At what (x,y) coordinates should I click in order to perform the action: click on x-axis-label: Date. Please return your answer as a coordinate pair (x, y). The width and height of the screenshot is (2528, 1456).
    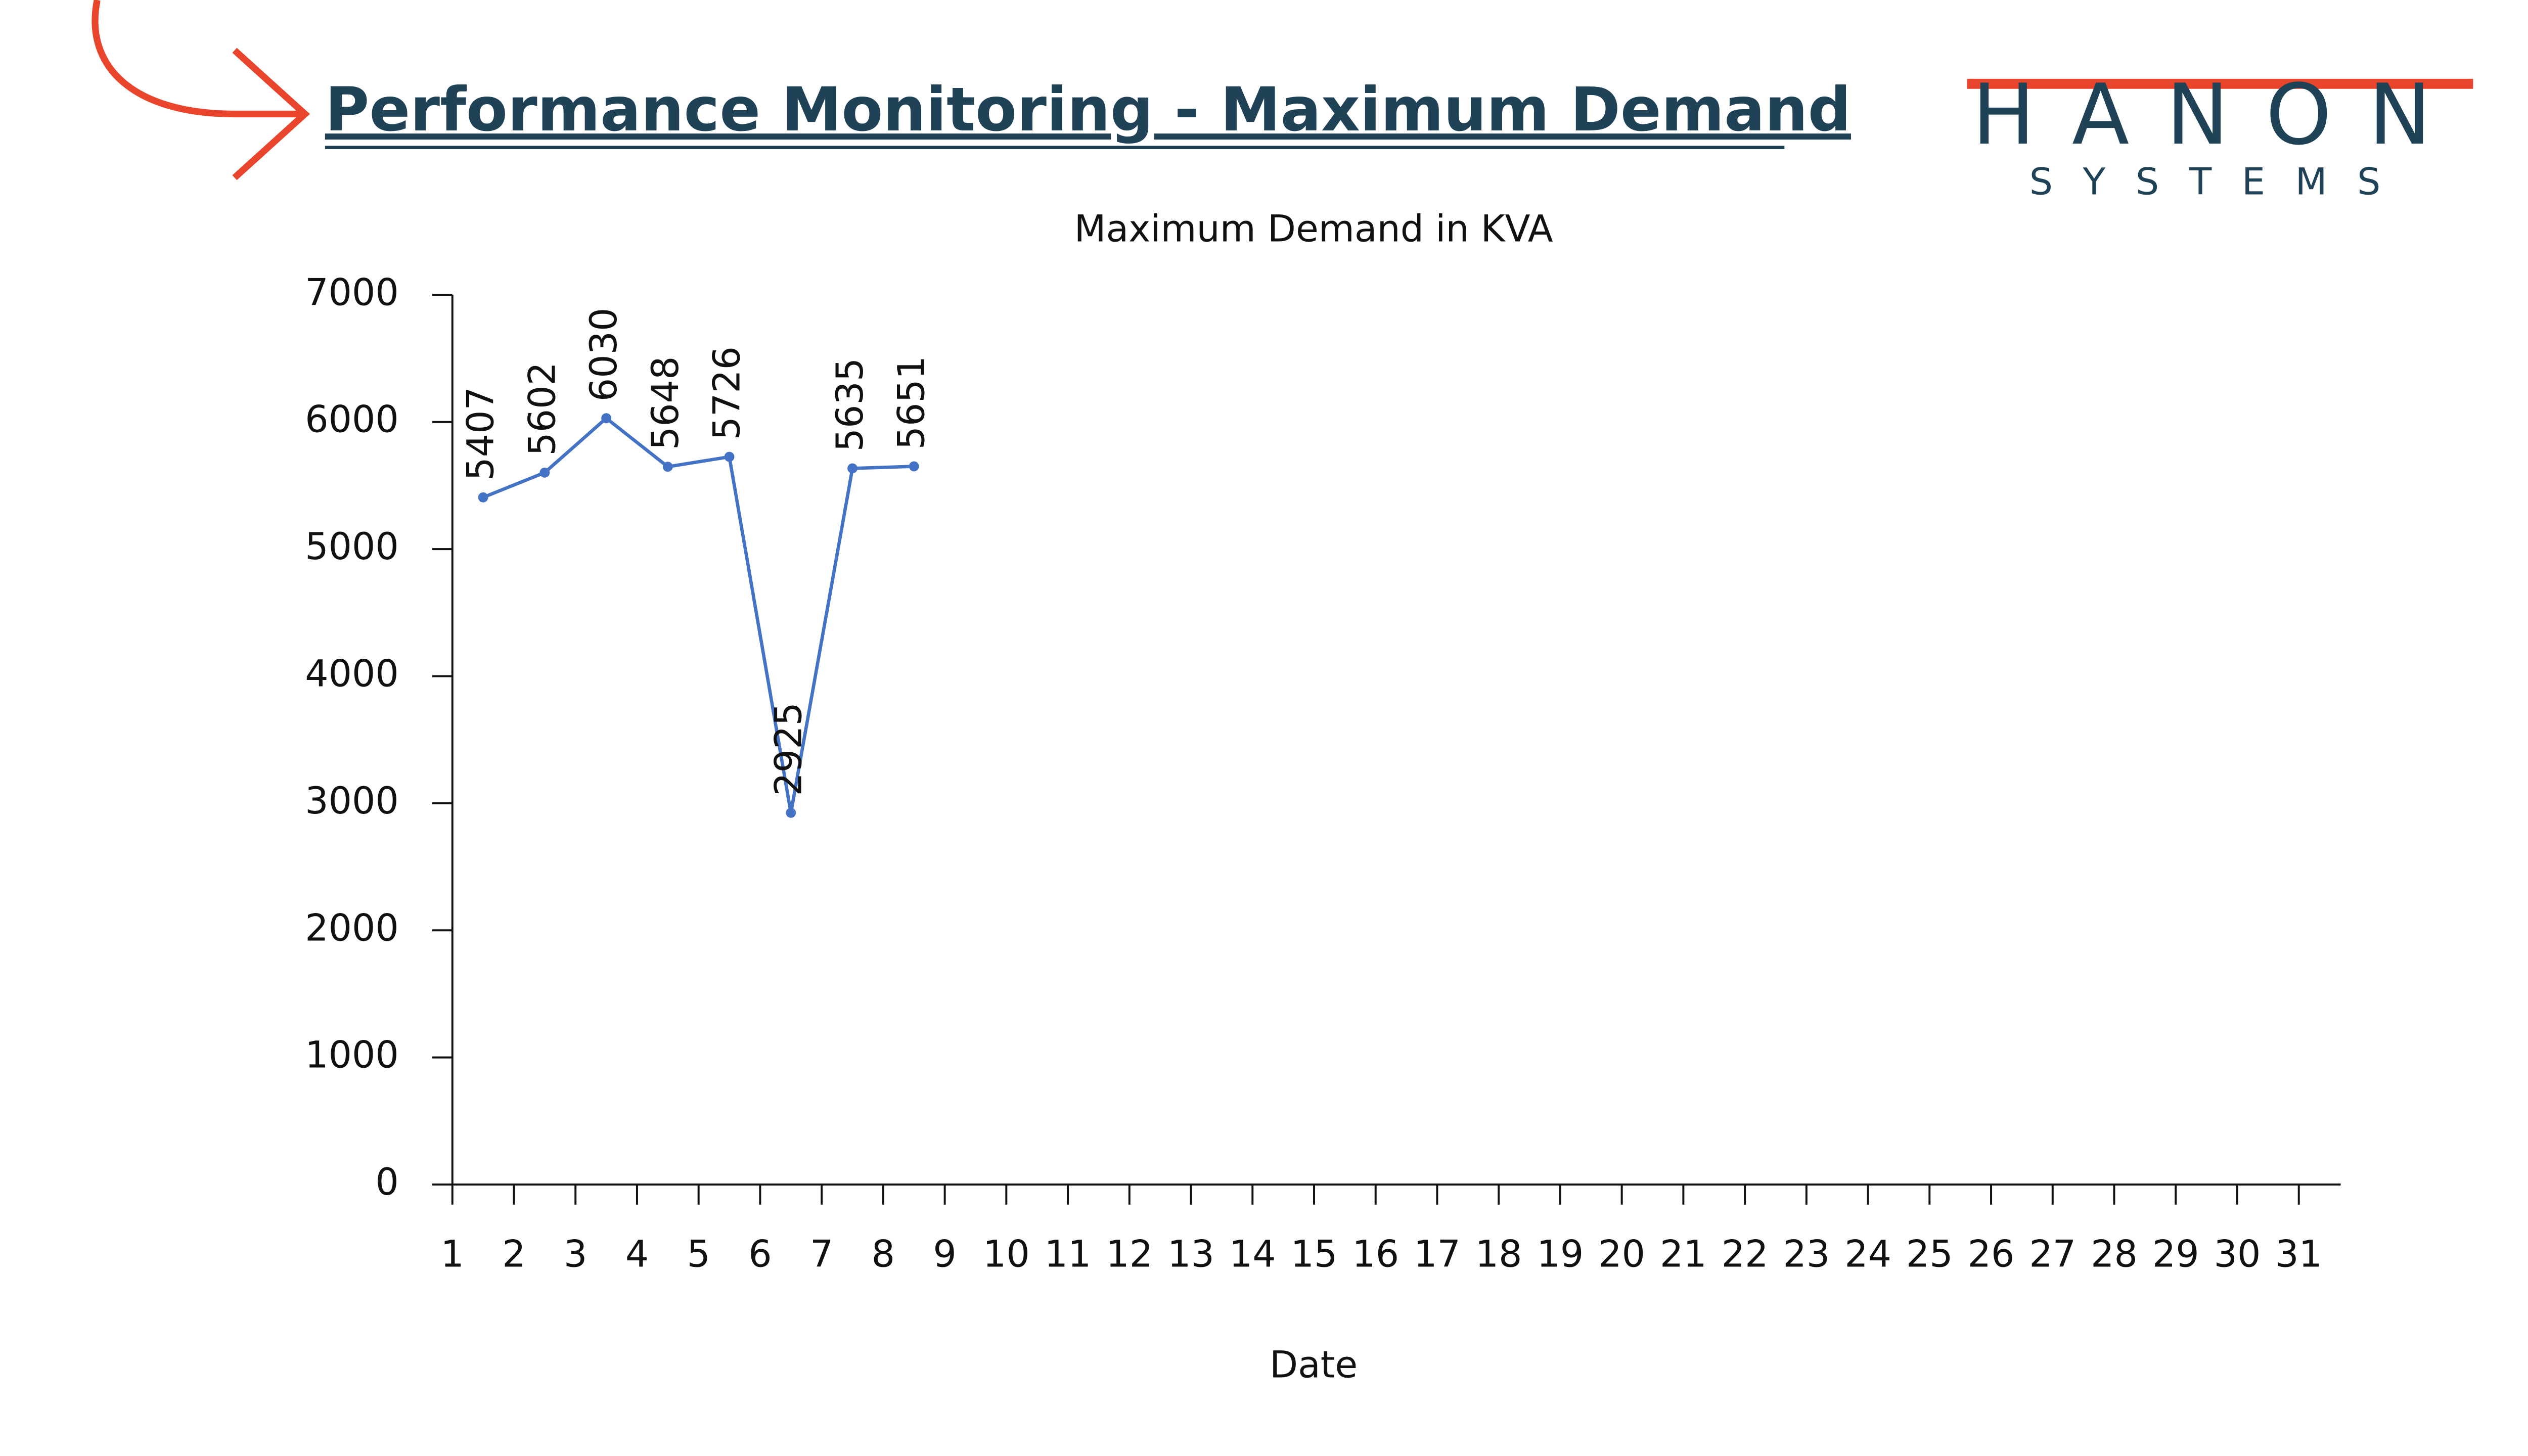
    Looking at the image, I should click on (1314, 1364).